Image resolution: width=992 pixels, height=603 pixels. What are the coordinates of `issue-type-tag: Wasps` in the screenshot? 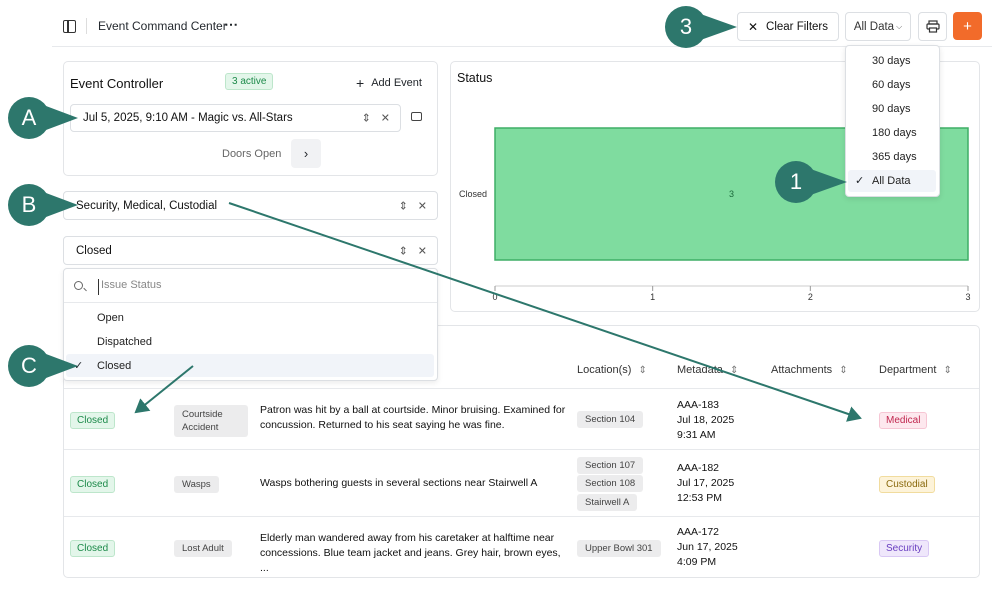 It's located at (196, 484).